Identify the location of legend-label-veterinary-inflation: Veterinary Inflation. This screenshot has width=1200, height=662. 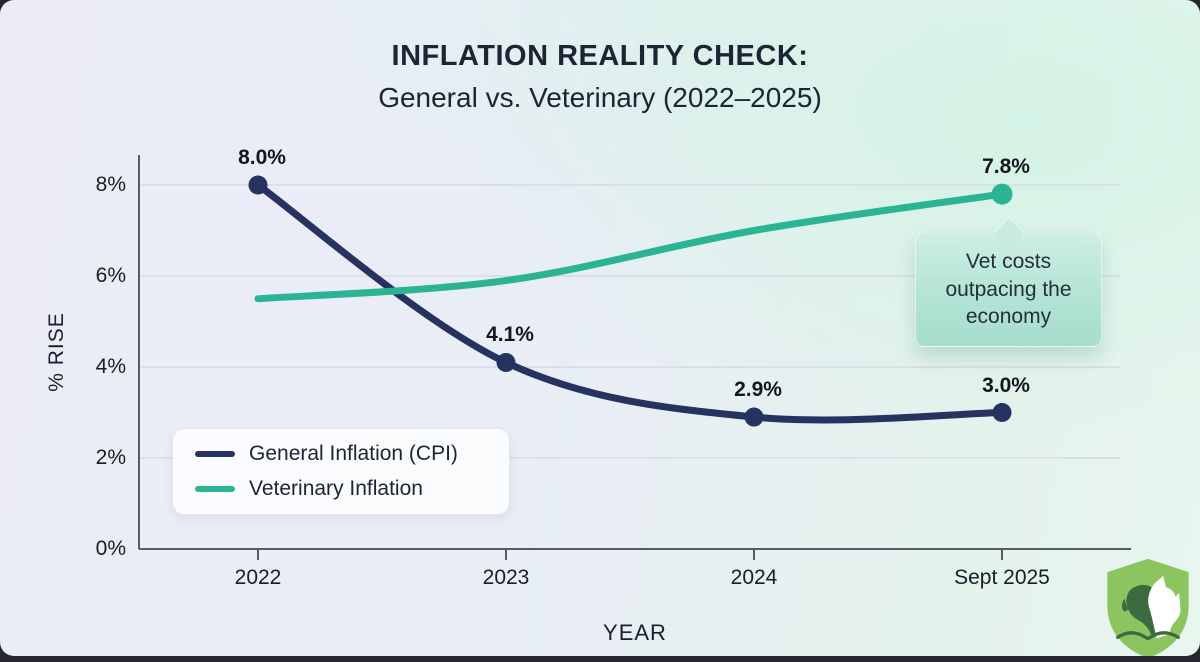
(336, 488).